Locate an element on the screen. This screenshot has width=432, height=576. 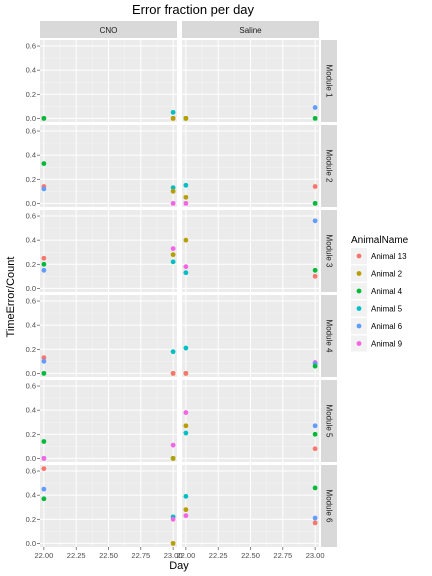
x-tick-label: 22.50 is located at coordinates (108, 555).